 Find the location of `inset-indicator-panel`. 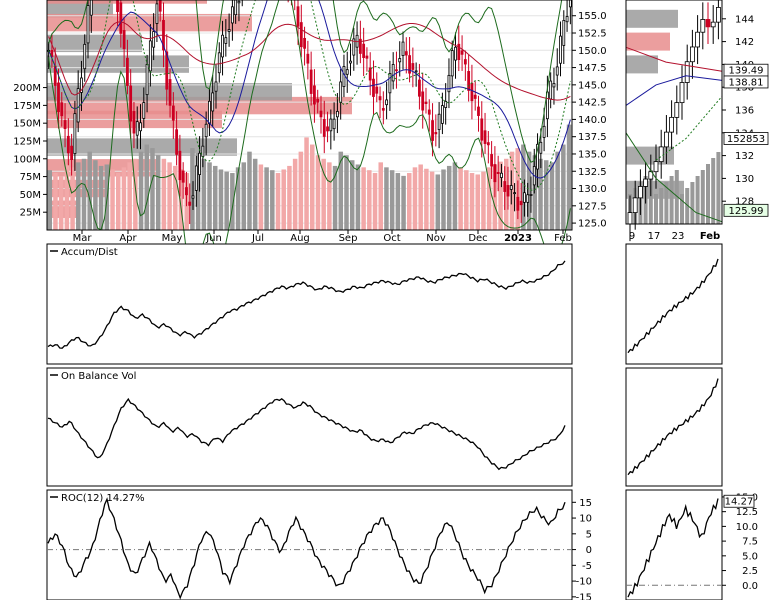

inset-indicator-panel is located at coordinates (674, 304).